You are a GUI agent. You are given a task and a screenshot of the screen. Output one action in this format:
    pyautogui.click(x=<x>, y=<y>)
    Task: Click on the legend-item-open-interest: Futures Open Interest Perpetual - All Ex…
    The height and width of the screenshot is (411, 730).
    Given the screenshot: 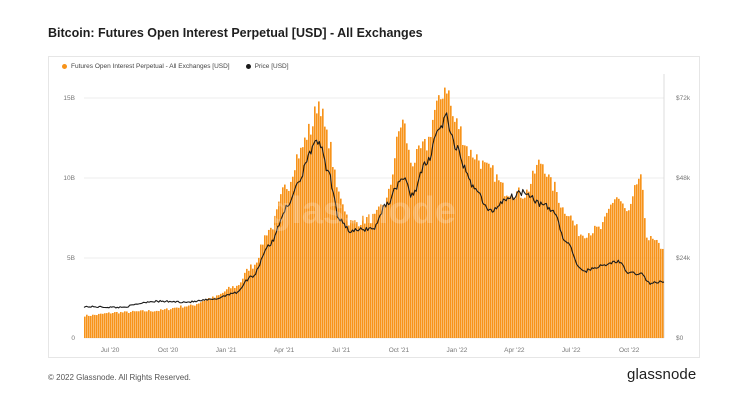 What is the action you would take?
    pyautogui.click(x=146, y=66)
    